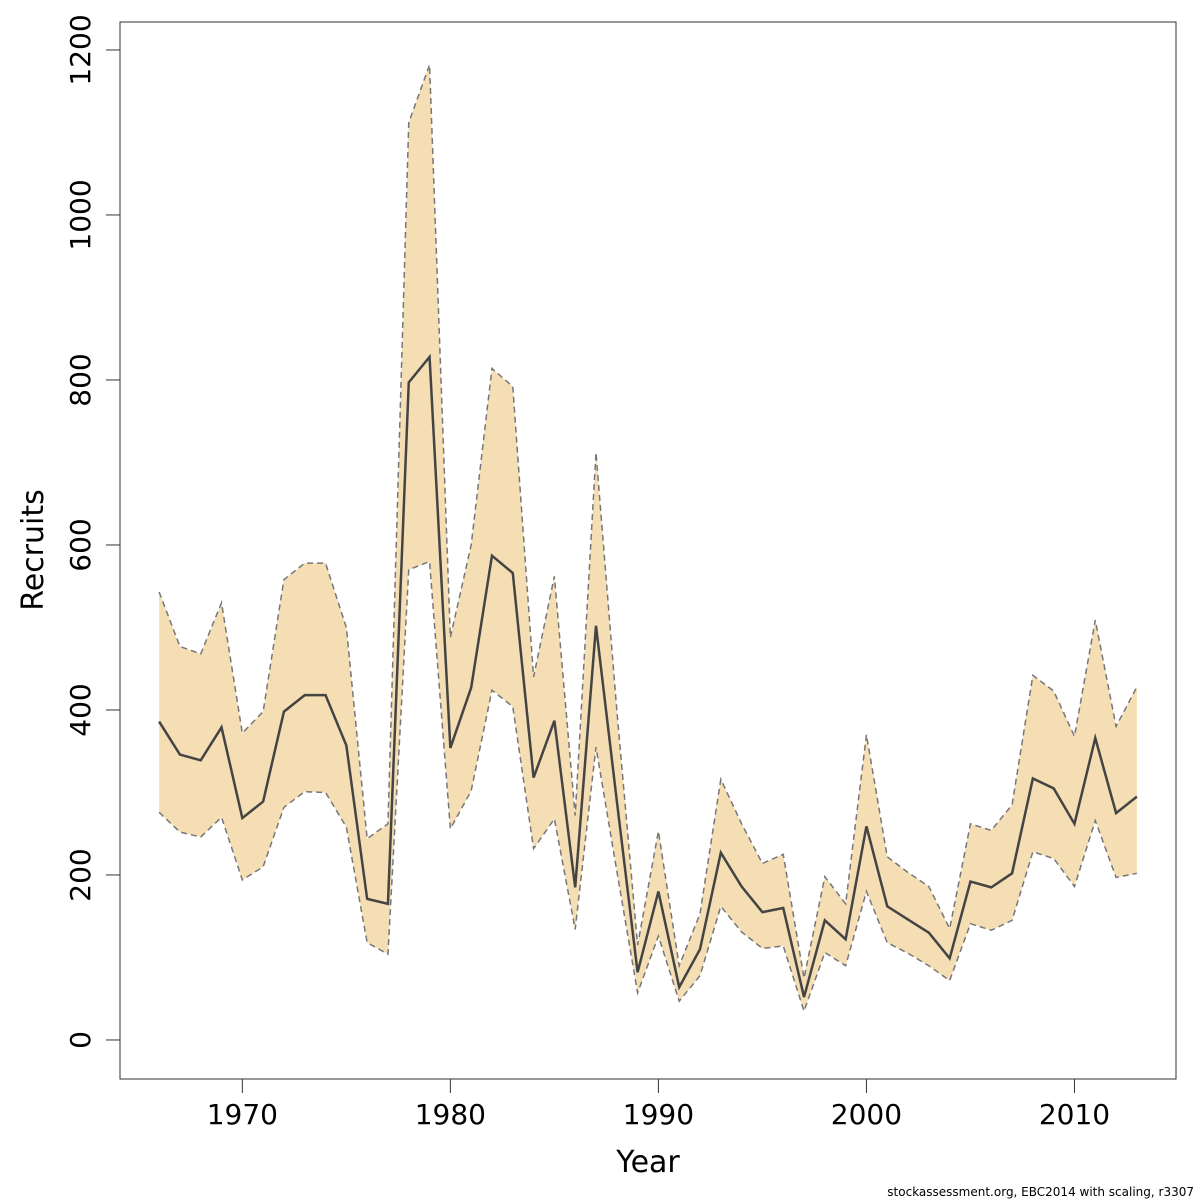 The image size is (1200, 1200). I want to click on y-tick-label: 1200, so click(80, 49).